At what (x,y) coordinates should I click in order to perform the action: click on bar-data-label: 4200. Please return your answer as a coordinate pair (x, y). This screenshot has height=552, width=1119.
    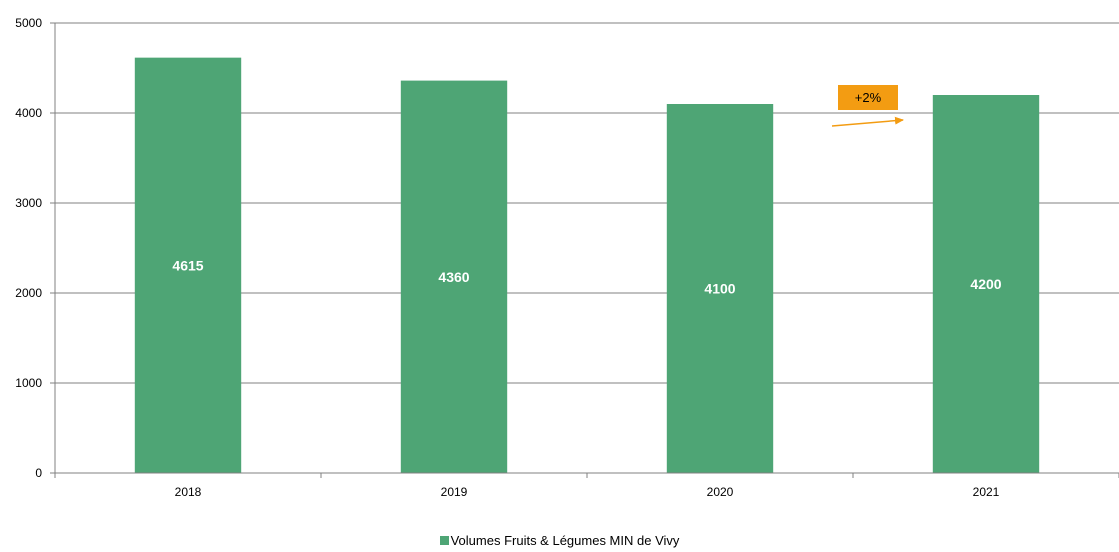
    Looking at the image, I should click on (985, 284).